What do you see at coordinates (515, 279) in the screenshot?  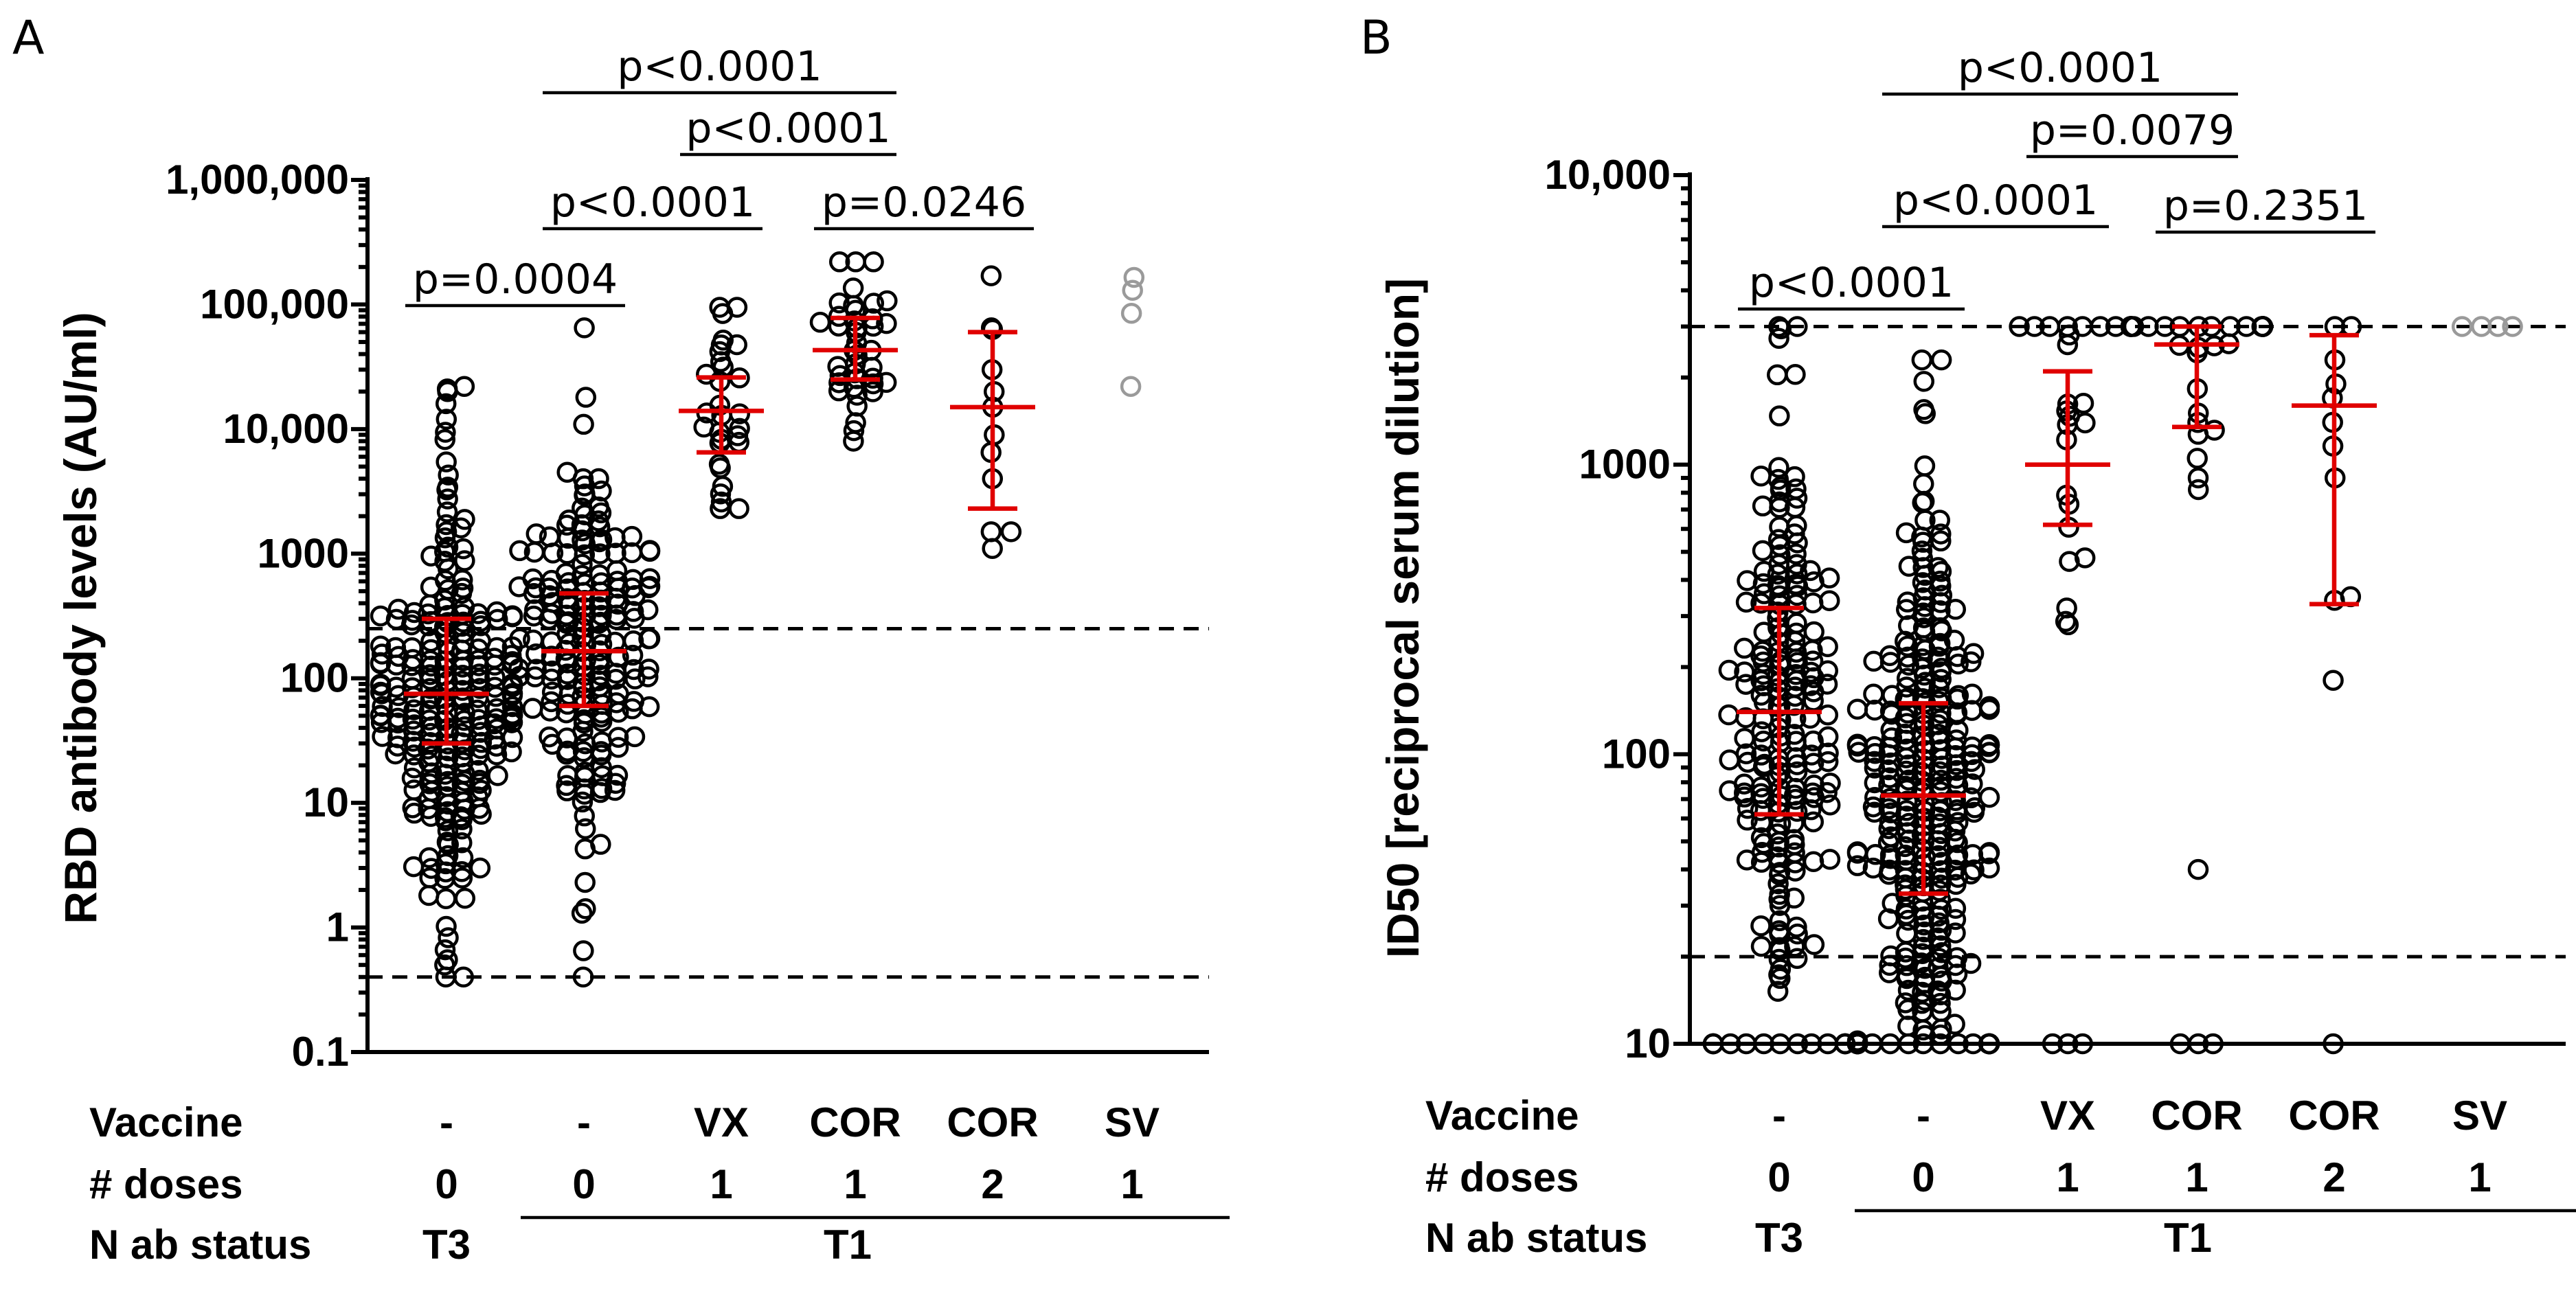 I see `p-value-label: p=0.0004` at bounding box center [515, 279].